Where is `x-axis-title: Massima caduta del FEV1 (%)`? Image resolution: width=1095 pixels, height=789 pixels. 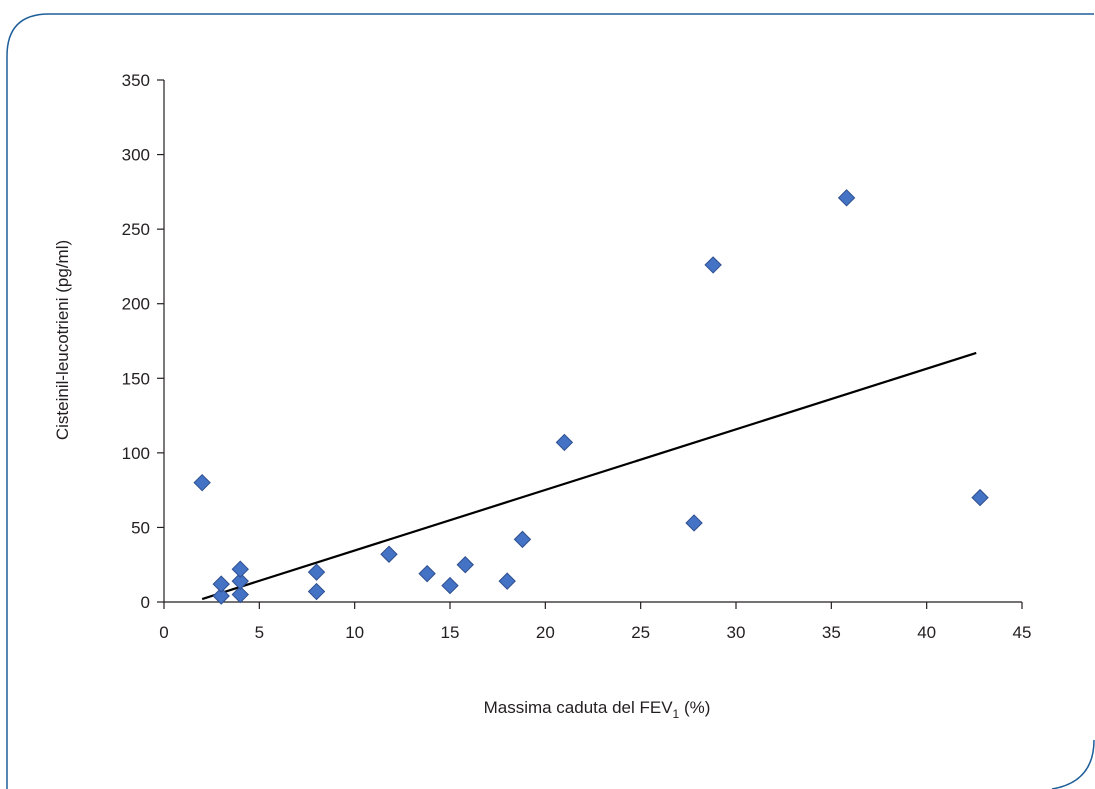
x-axis-title: Massima caduta del FEV1 (%) is located at coordinates (597, 709).